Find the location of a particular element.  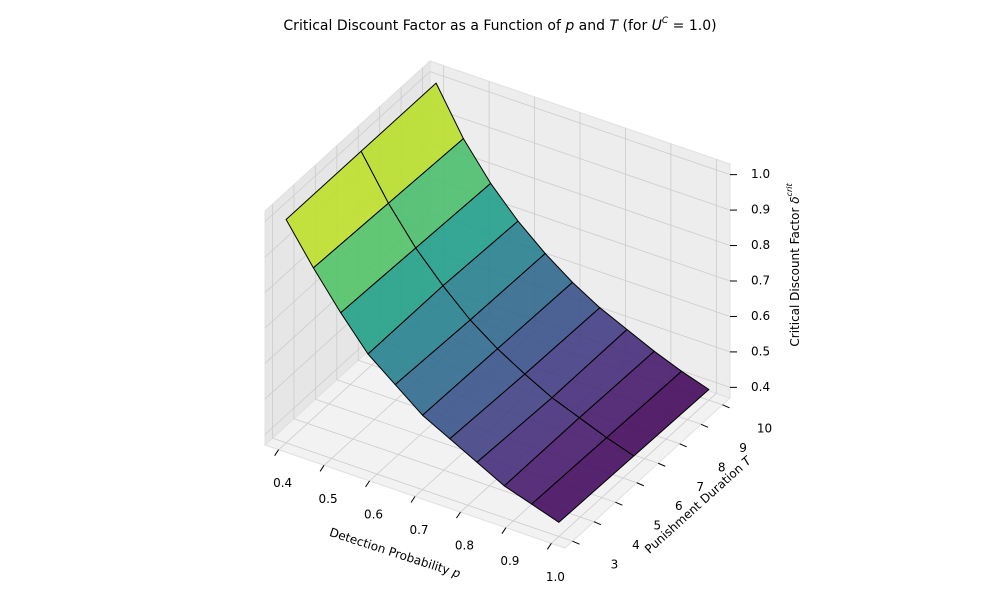

title-part: = 1.0) is located at coordinates (692, 26).